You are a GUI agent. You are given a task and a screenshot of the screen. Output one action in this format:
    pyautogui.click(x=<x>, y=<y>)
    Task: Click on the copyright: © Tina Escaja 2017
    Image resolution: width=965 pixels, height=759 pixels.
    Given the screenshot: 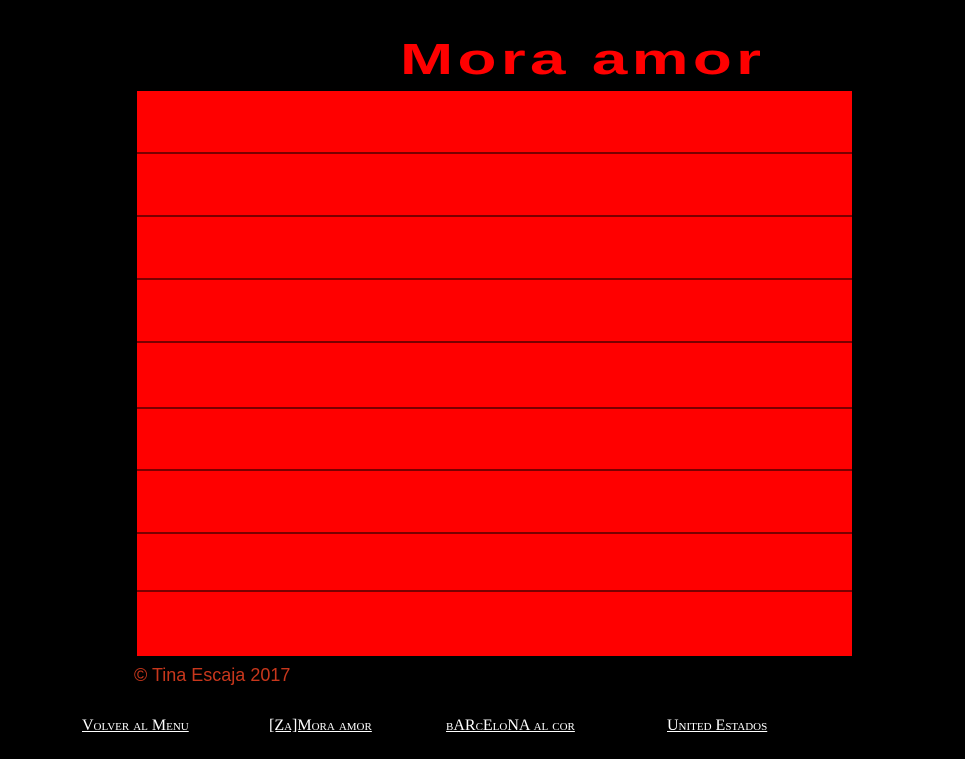 What is the action you would take?
    pyautogui.click(x=212, y=675)
    